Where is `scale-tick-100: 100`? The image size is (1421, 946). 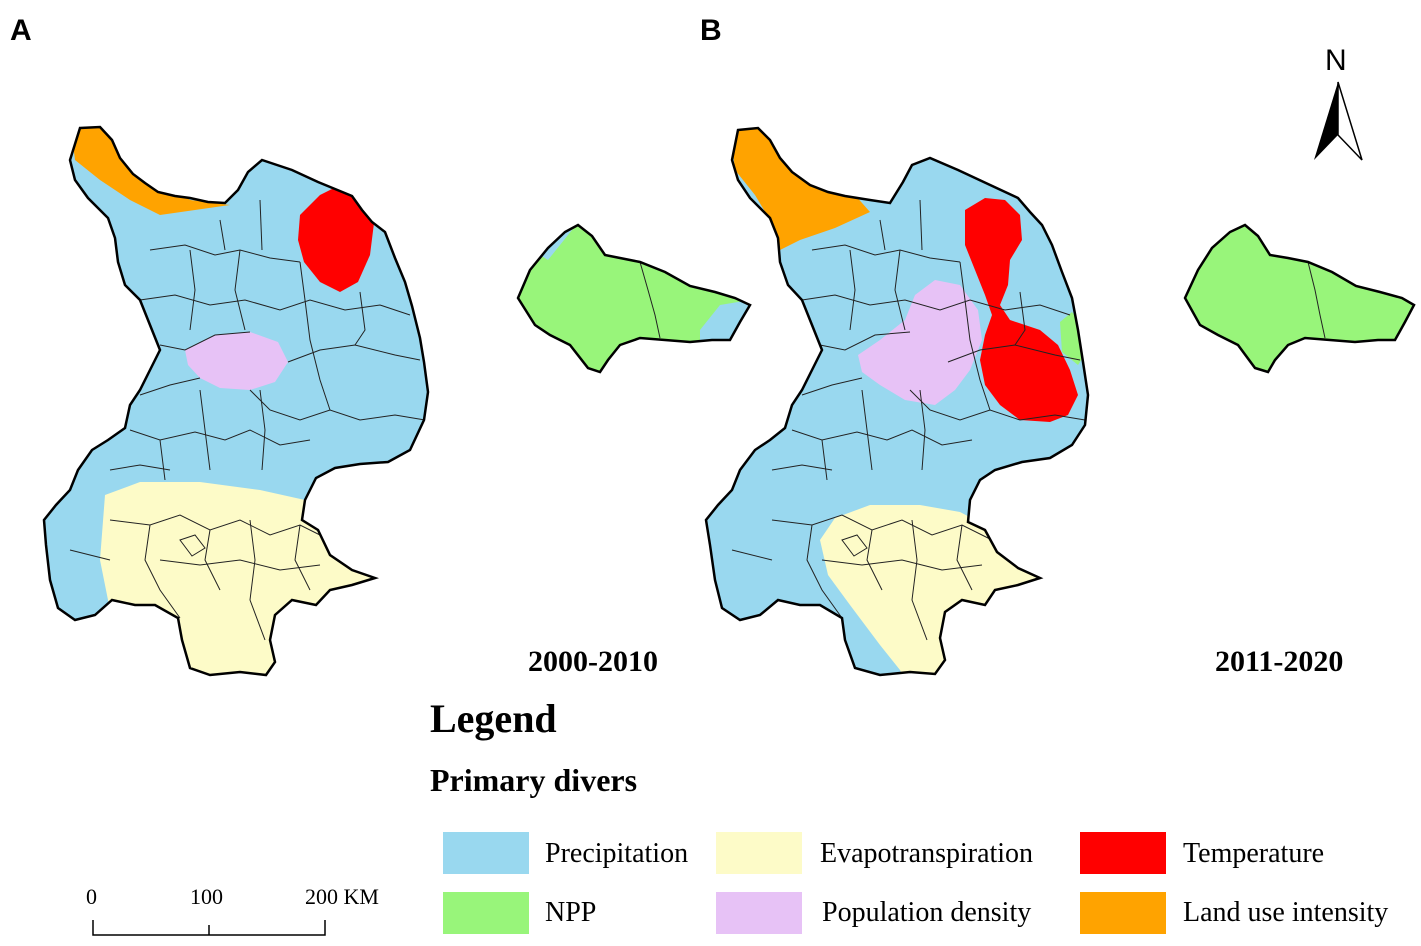
scale-tick-100: 100 is located at coordinates (206, 896).